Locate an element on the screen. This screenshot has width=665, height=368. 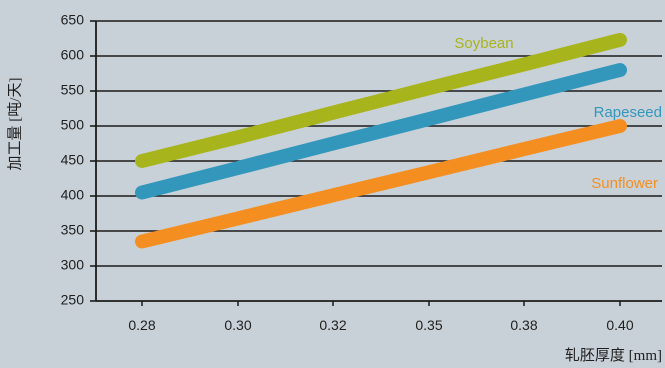
y-tick-label: 400 is located at coordinates (73, 195).